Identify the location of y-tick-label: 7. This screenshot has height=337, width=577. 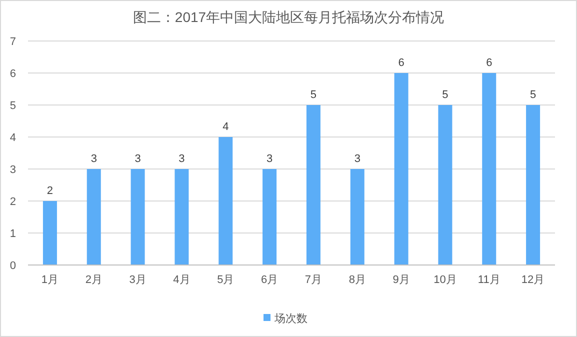
(13, 42).